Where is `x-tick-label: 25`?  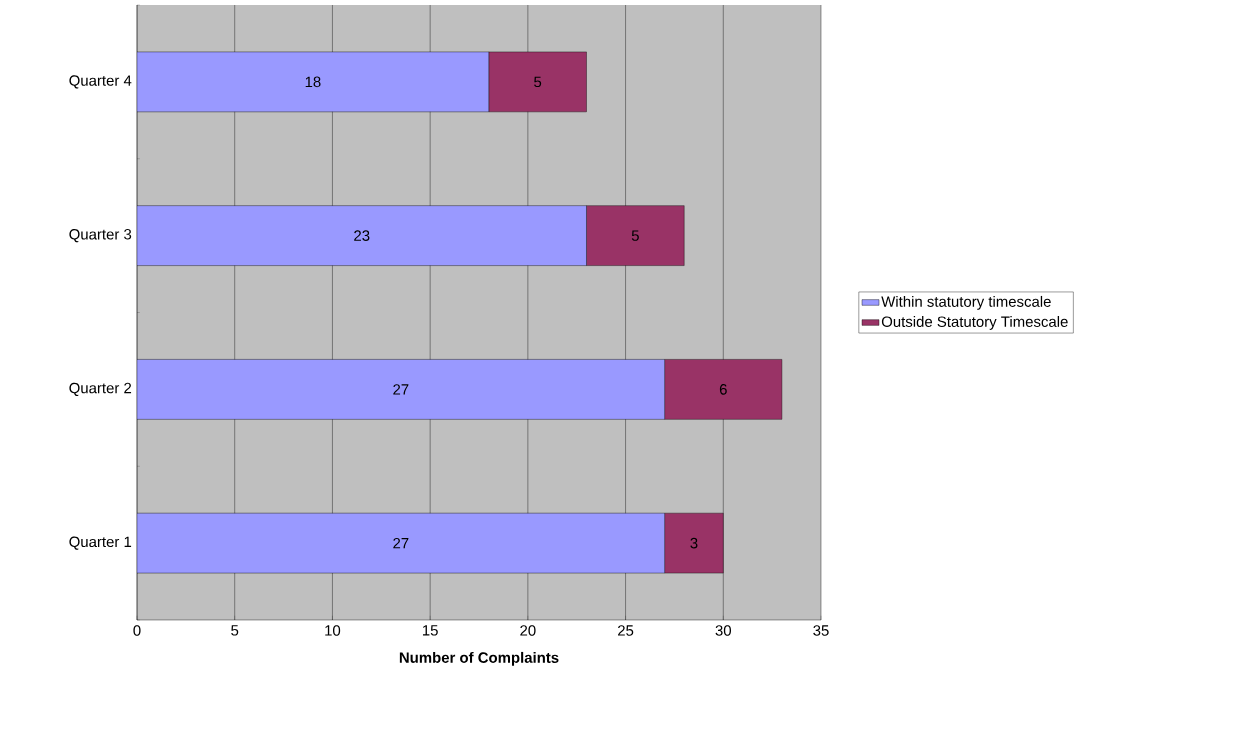
x-tick-label: 25 is located at coordinates (626, 630).